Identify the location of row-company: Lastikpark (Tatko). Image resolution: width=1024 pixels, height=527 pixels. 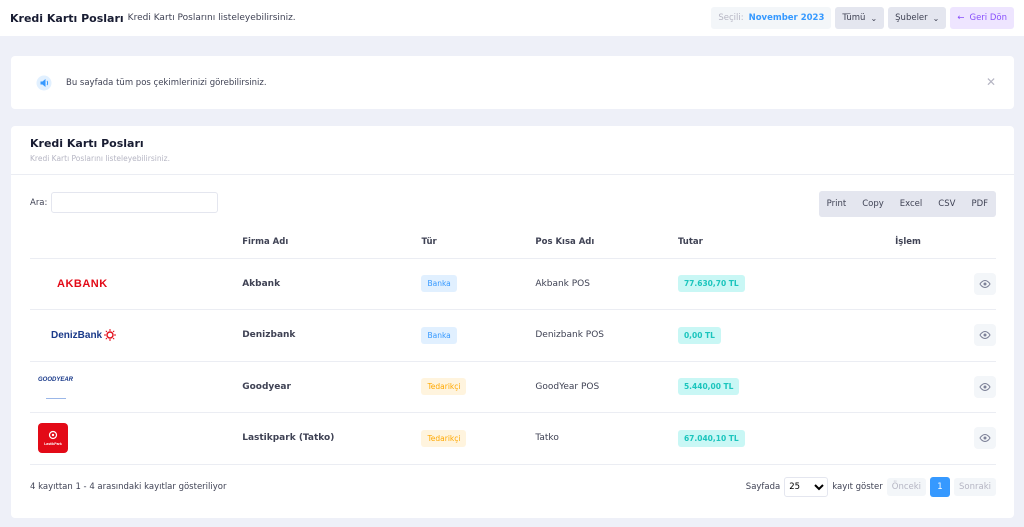
(332, 438).